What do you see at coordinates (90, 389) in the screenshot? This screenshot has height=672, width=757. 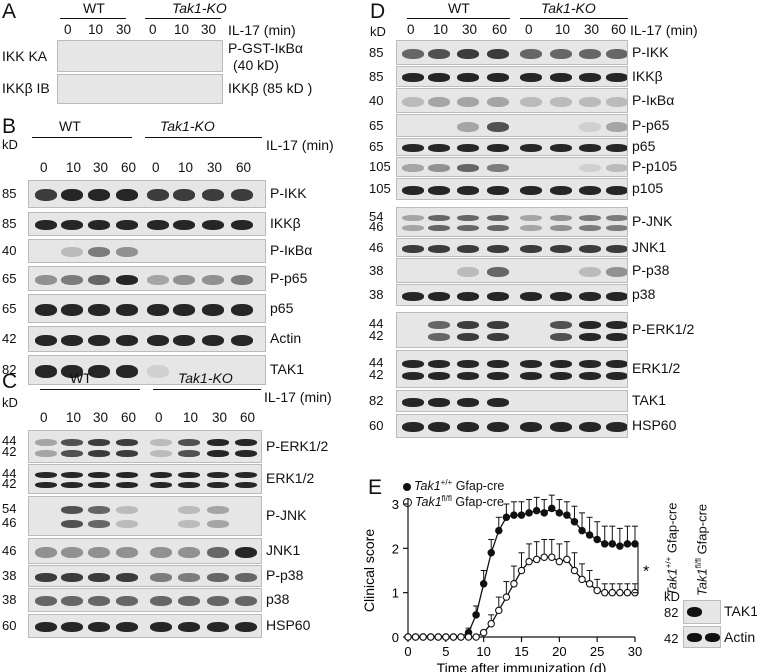 I see `group-underline-wt-c` at bounding box center [90, 389].